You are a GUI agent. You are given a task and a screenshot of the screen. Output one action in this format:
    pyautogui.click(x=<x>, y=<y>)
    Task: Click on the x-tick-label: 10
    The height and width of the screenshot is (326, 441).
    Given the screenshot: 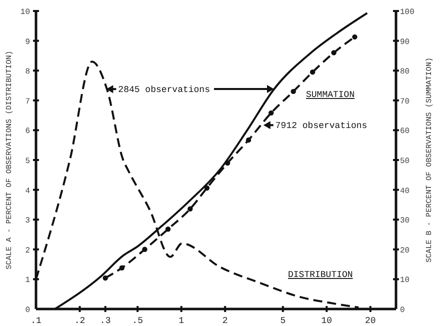 What is the action you would take?
    pyautogui.click(x=326, y=321)
    